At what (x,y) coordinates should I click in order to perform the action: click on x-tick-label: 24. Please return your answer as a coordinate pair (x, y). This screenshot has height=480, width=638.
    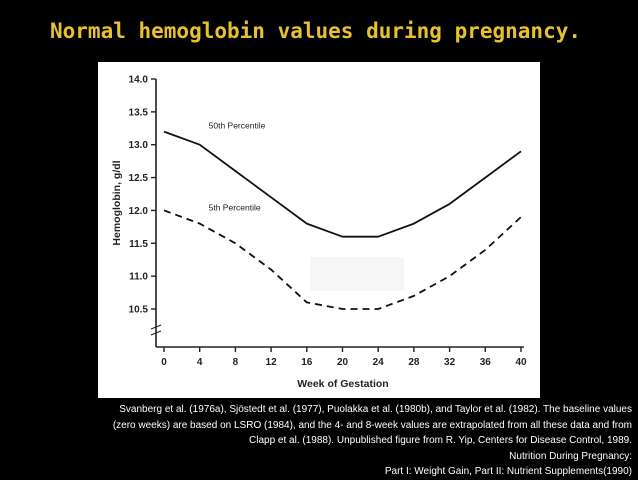
    Looking at the image, I should click on (379, 362).